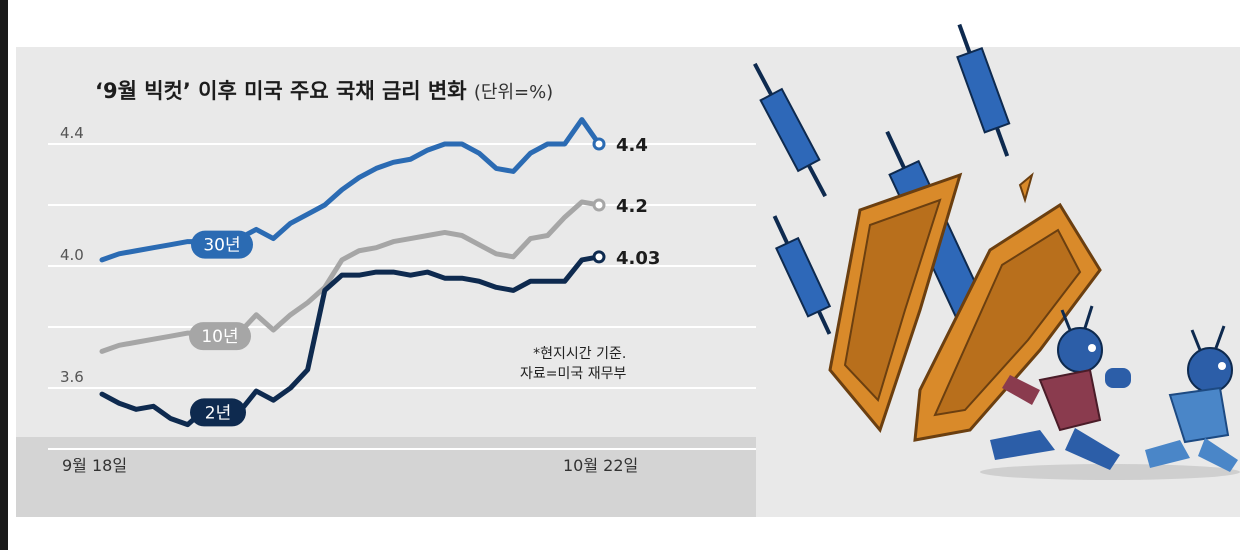 The image size is (1251, 550). What do you see at coordinates (580, 354) in the screenshot?
I see `note-timezone: *현지시간 기준.` at bounding box center [580, 354].